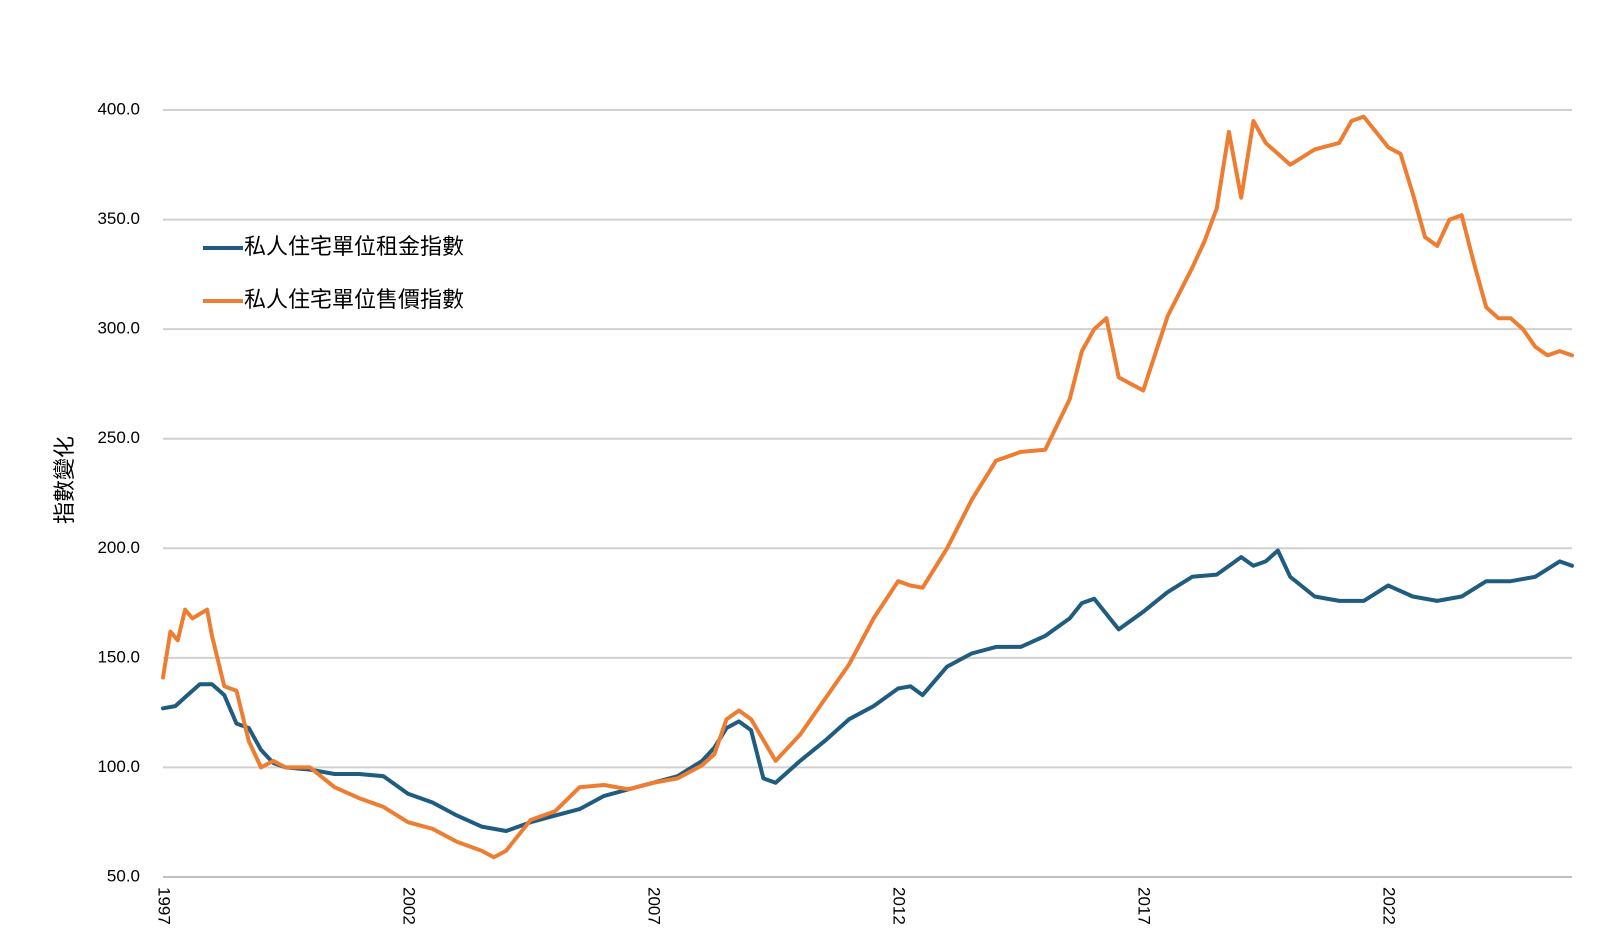  Describe the element at coordinates (118, 218) in the screenshot. I see `y-tick-label: 350.0` at that location.